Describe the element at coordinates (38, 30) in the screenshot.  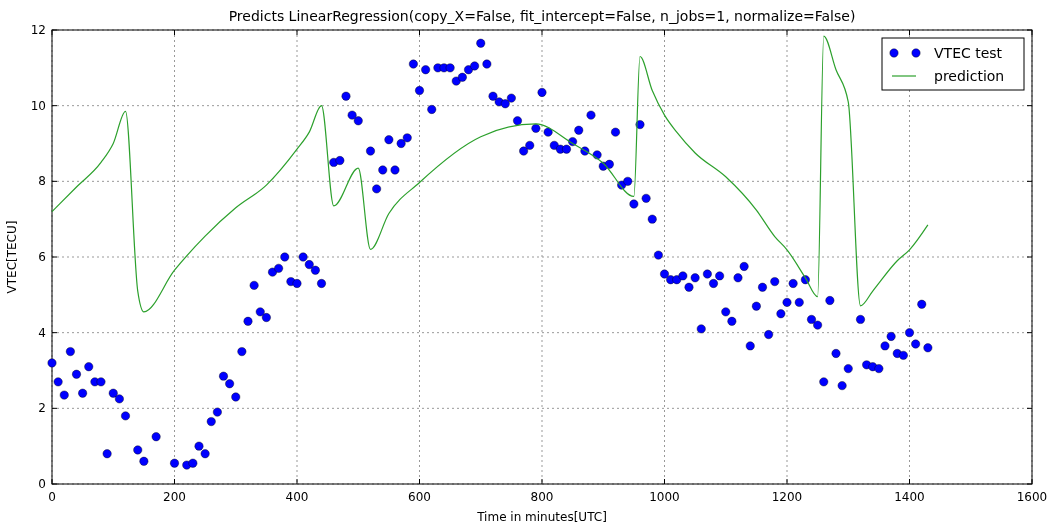
I see `y-tick-label: 12` at that location.